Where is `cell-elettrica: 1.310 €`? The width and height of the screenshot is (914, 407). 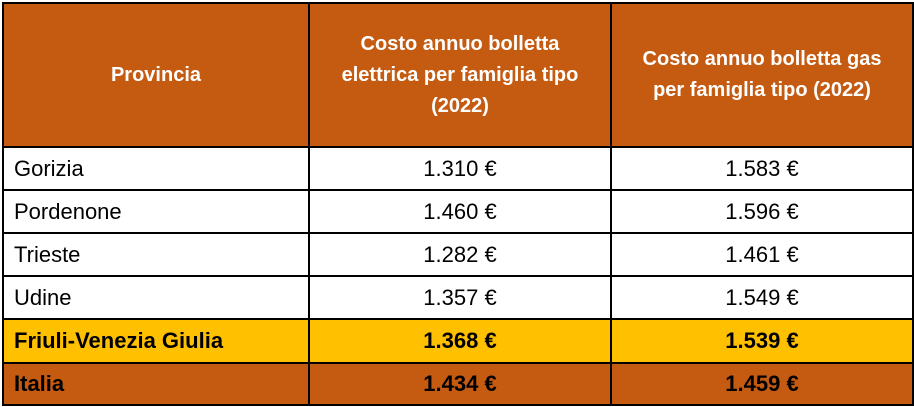
cell-elettrica: 1.310 € is located at coordinates (460, 168).